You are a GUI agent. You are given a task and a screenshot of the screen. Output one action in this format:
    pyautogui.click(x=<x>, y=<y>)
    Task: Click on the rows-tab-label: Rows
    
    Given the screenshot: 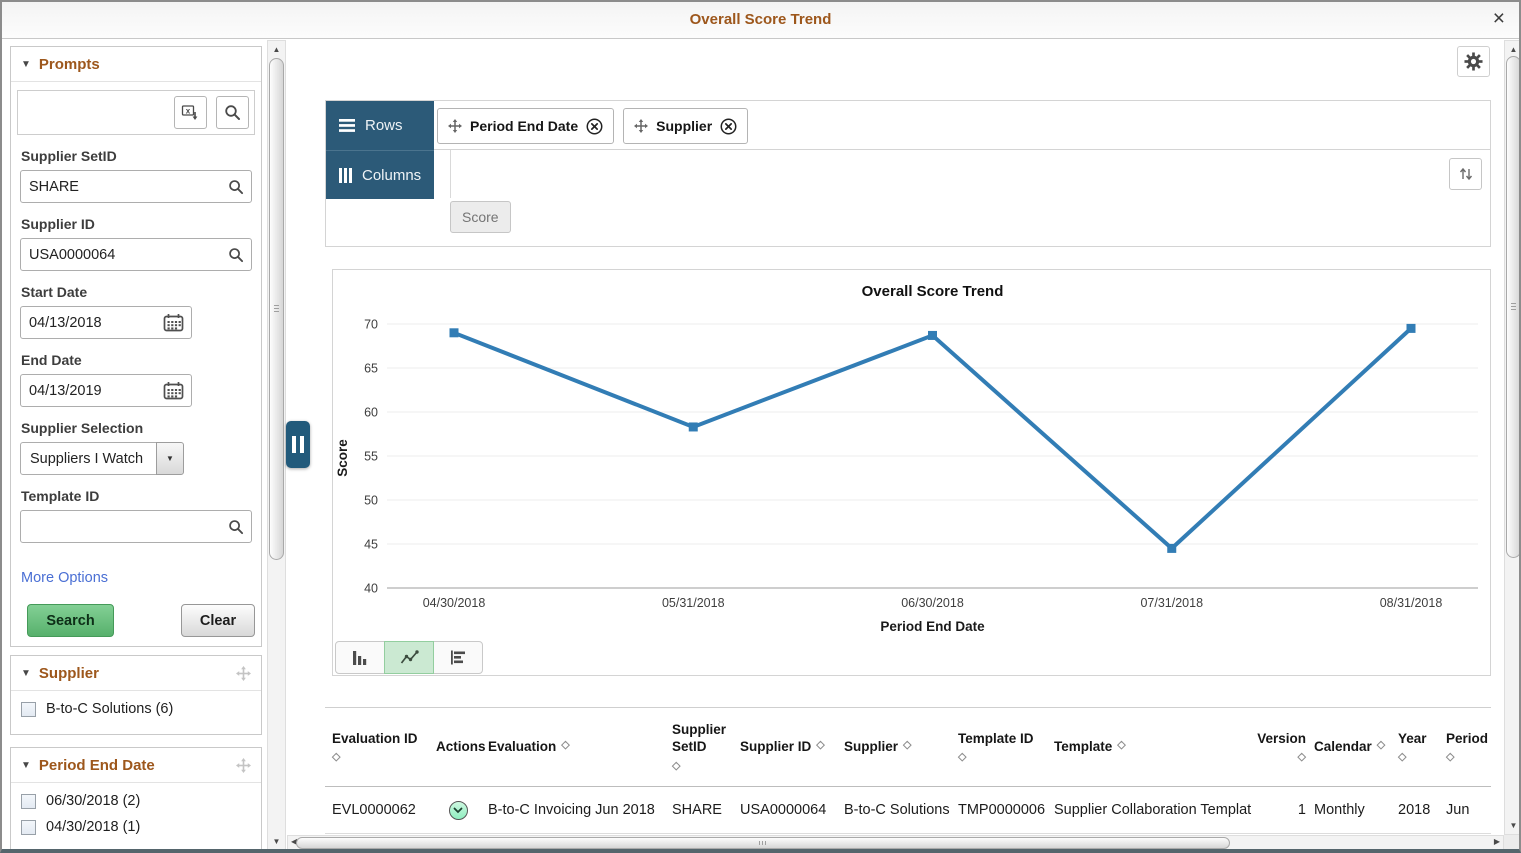 What is the action you would take?
    pyautogui.click(x=384, y=125)
    